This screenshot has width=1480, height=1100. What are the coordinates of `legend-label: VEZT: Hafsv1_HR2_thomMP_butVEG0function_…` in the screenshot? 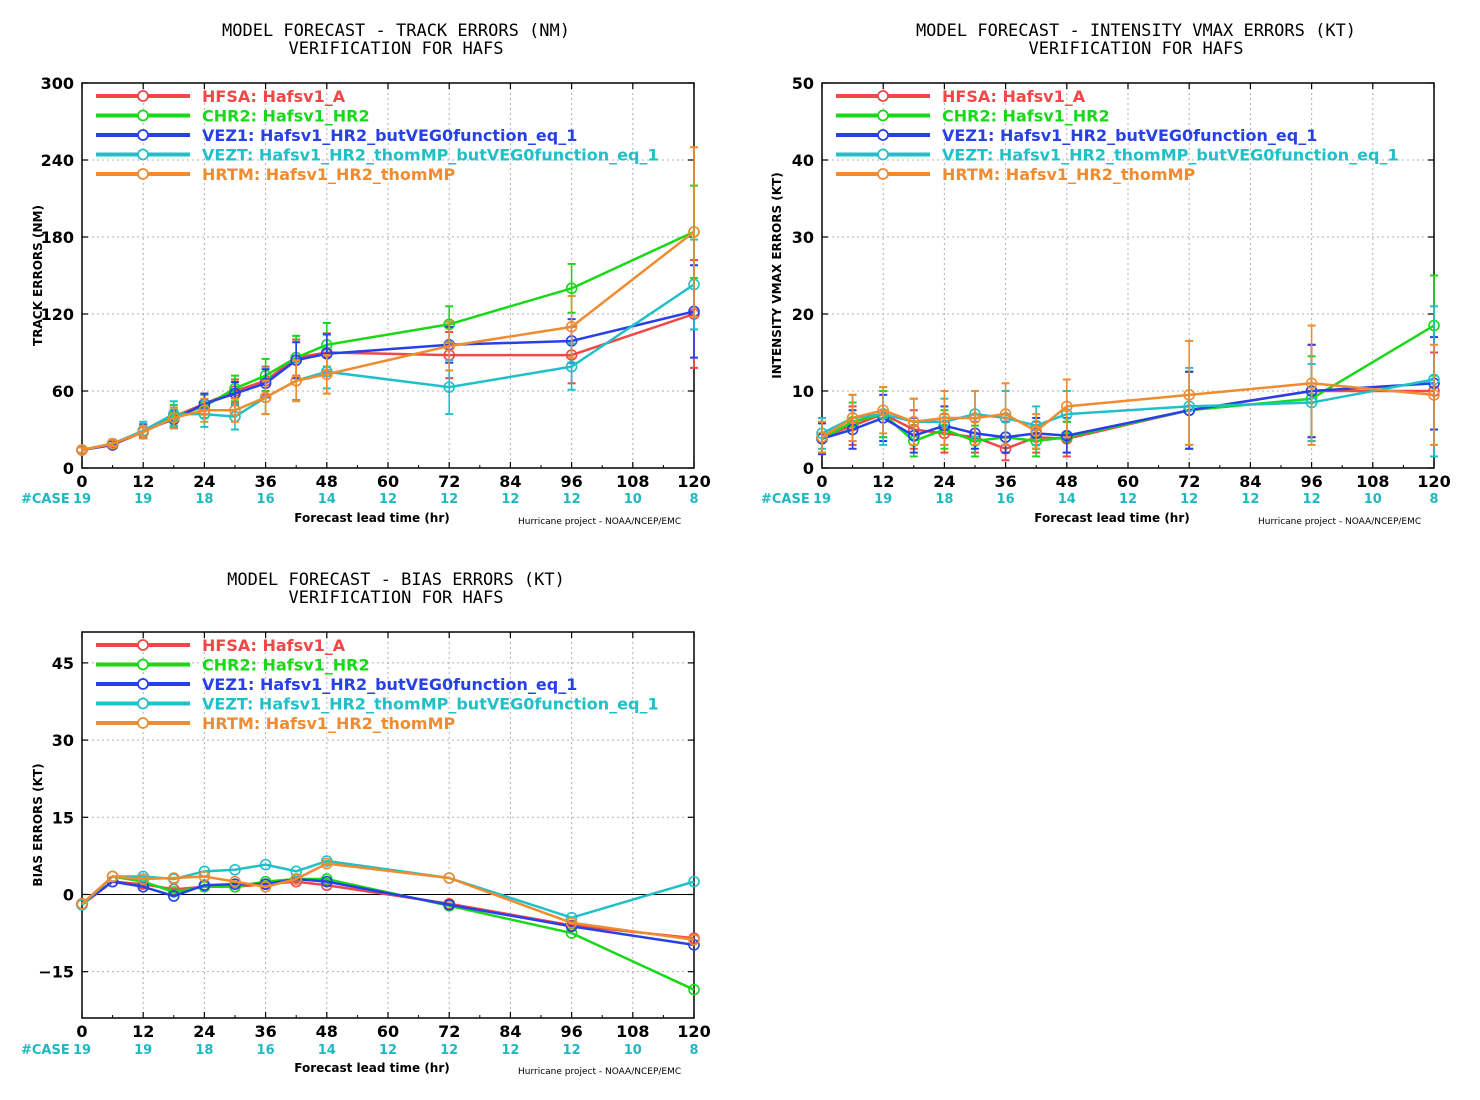 It's located at (1170, 155).